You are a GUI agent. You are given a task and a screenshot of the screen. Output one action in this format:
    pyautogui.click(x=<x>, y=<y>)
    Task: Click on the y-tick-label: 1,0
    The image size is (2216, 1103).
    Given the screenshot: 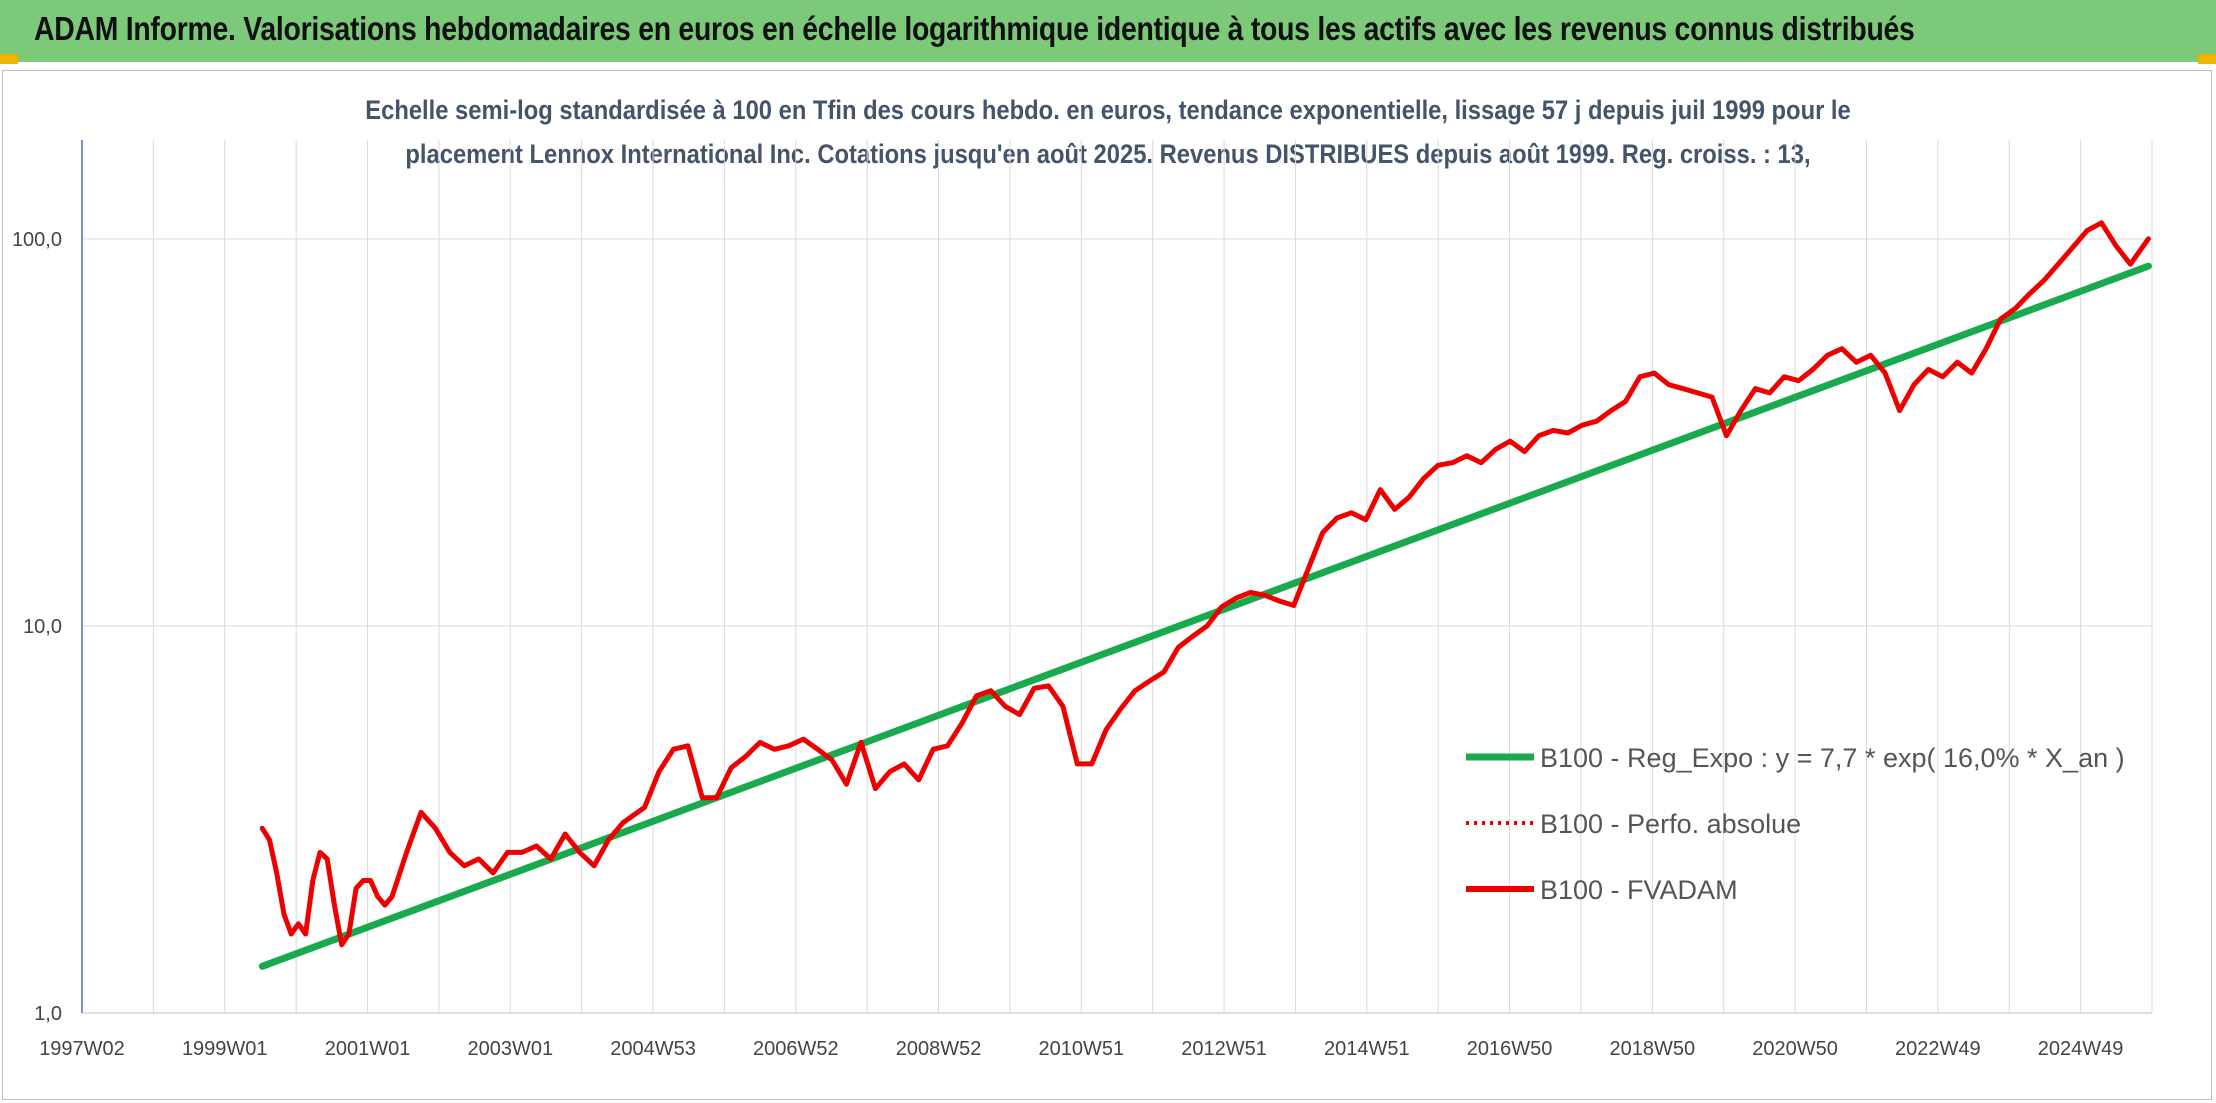 What is the action you would take?
    pyautogui.click(x=48, y=1014)
    